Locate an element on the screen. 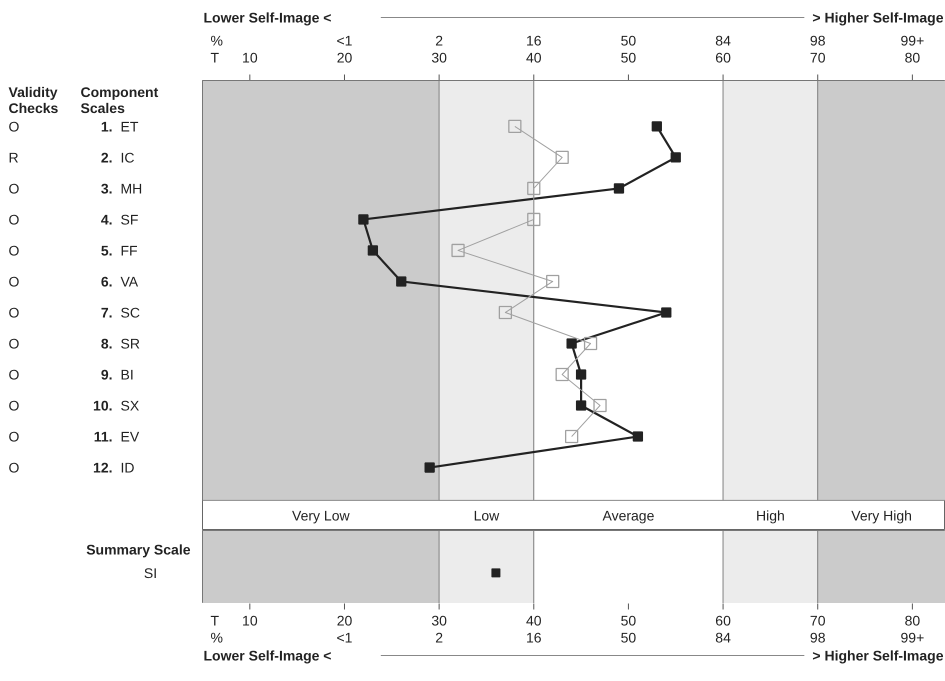 This screenshot has width=945, height=681. band-label: Very High is located at coordinates (881, 515).